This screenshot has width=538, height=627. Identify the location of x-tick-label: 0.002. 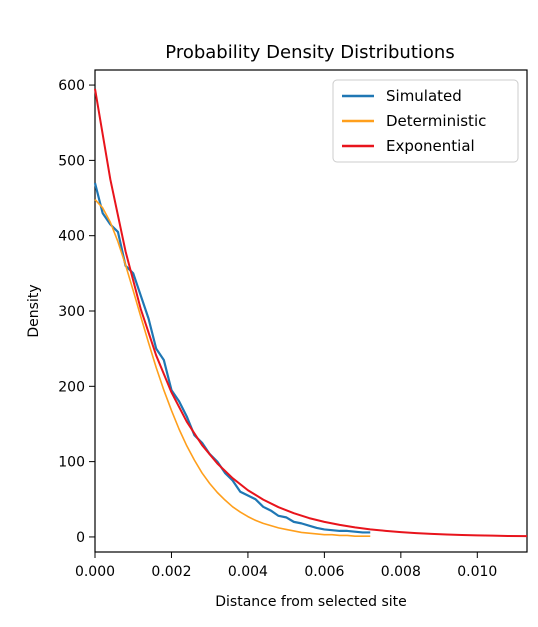
(171, 572).